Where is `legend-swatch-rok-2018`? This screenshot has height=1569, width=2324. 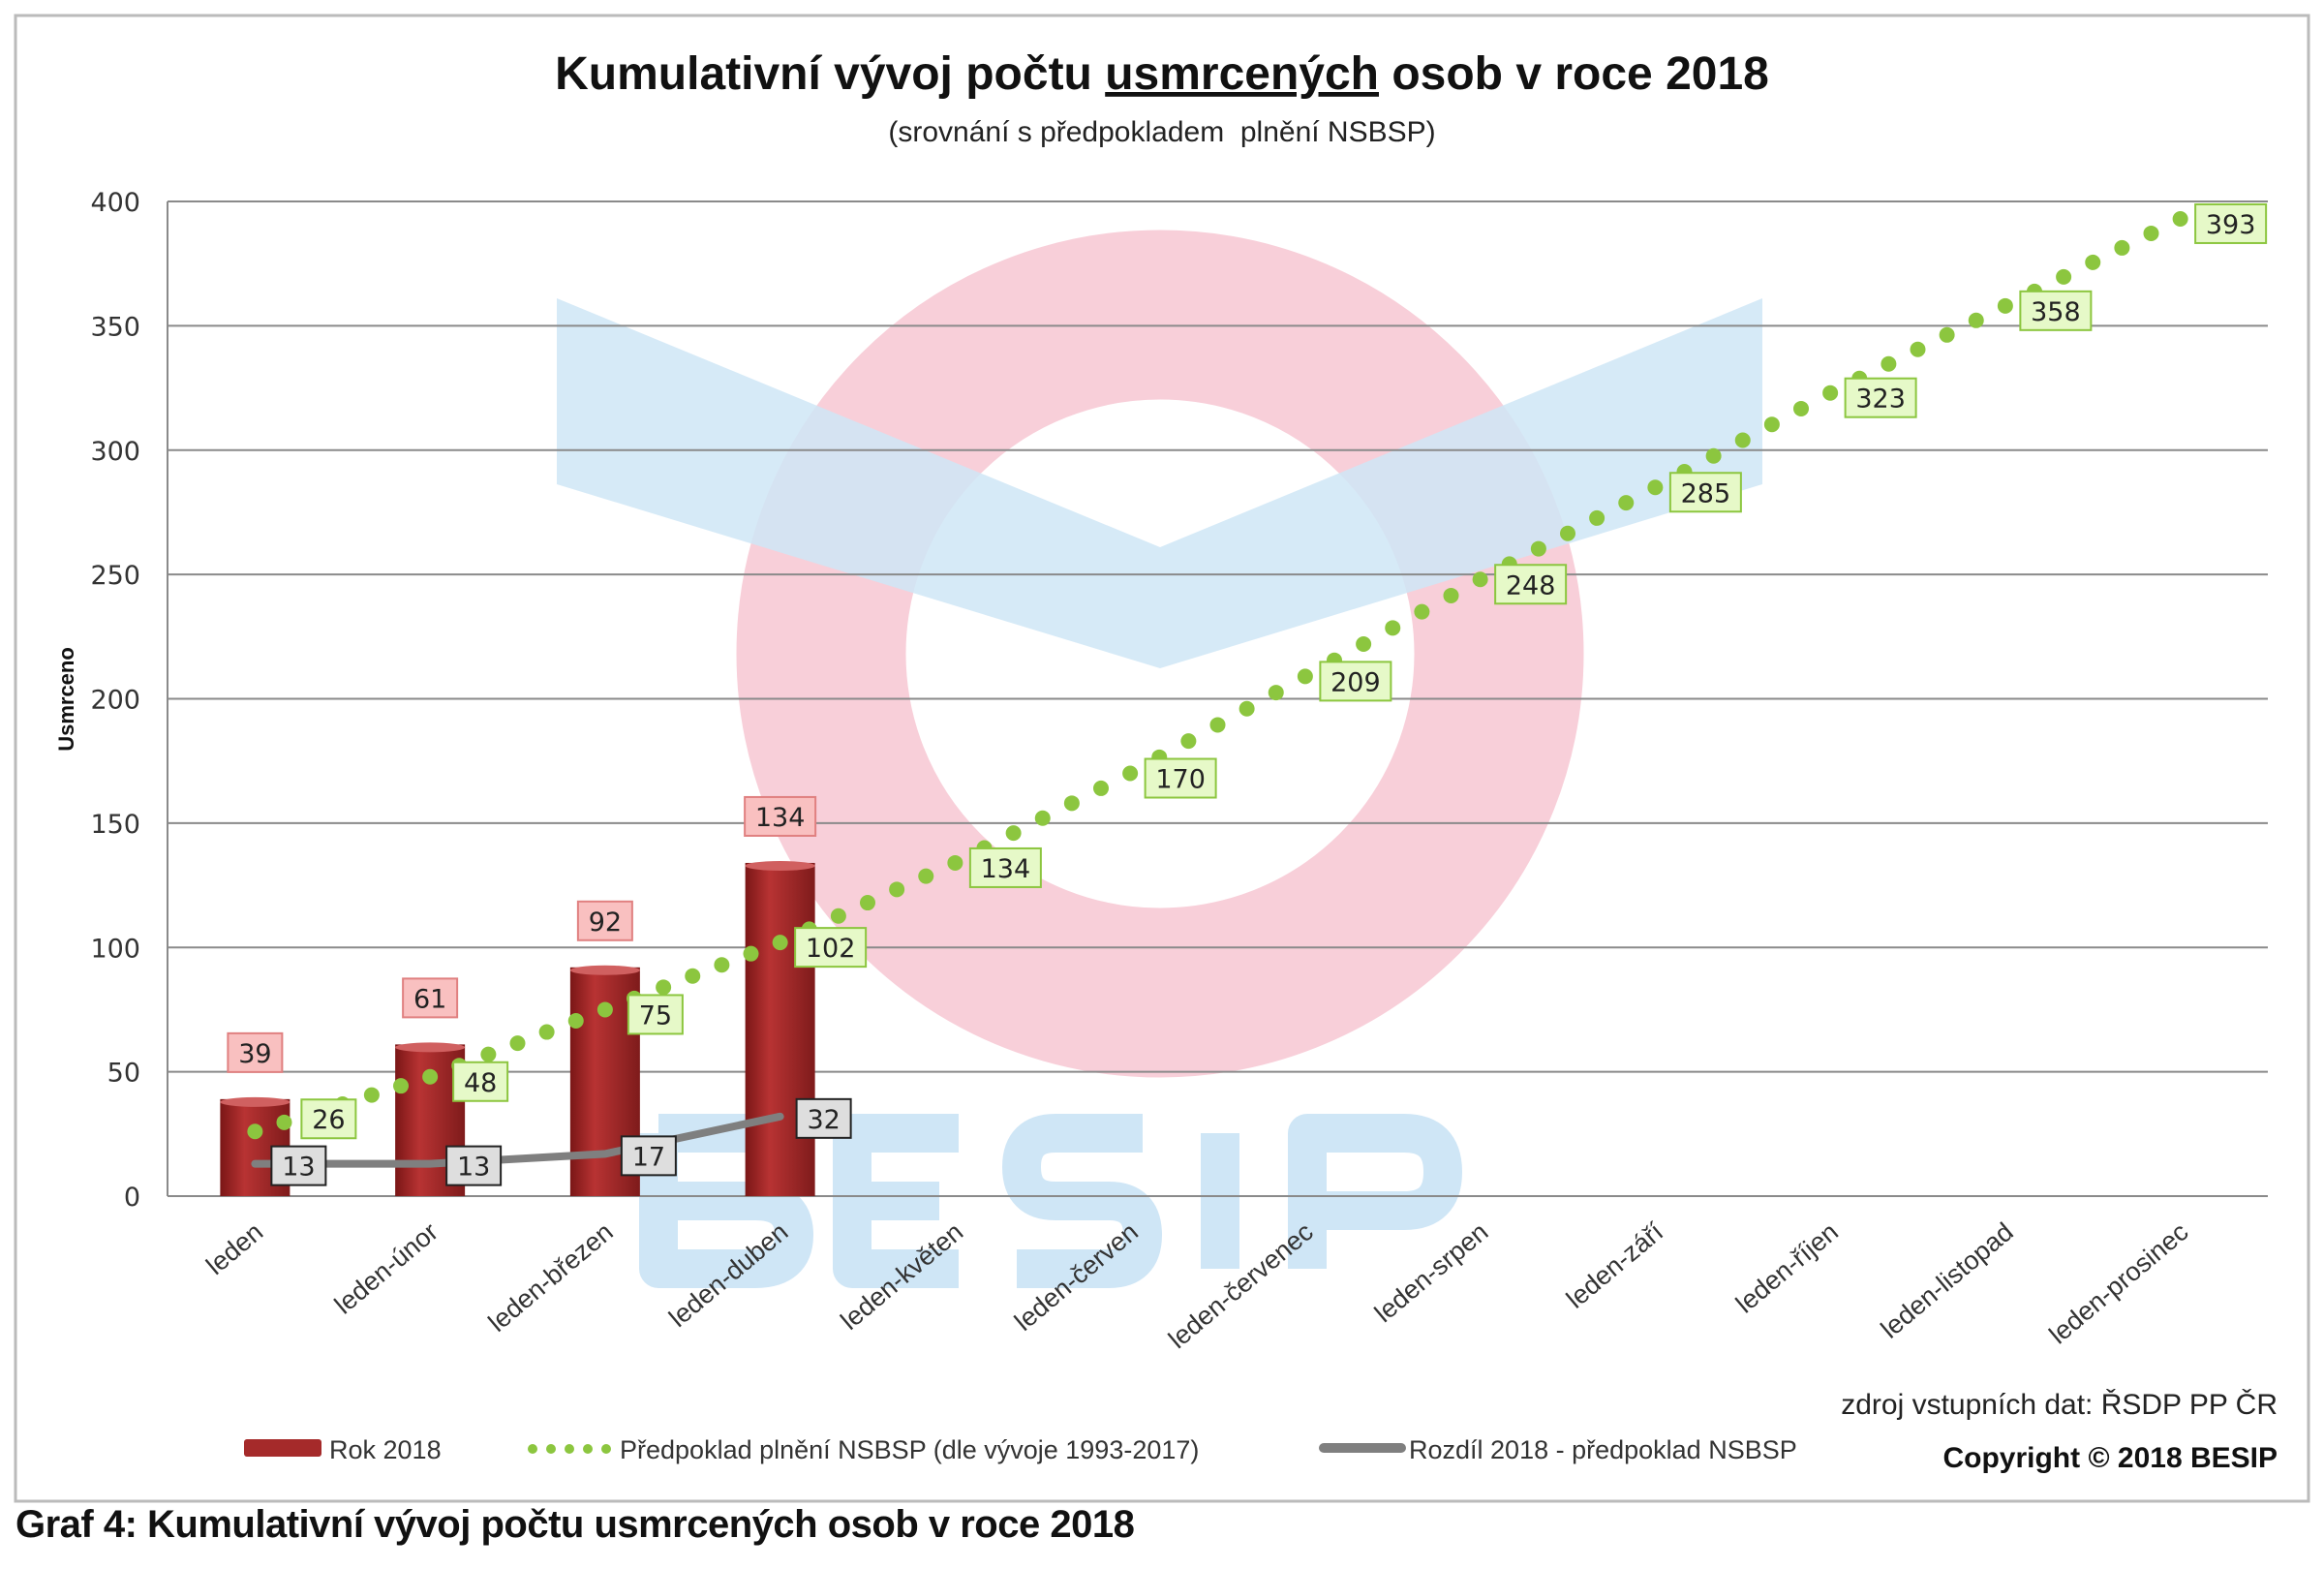
legend-swatch-rok-2018 is located at coordinates (283, 1448).